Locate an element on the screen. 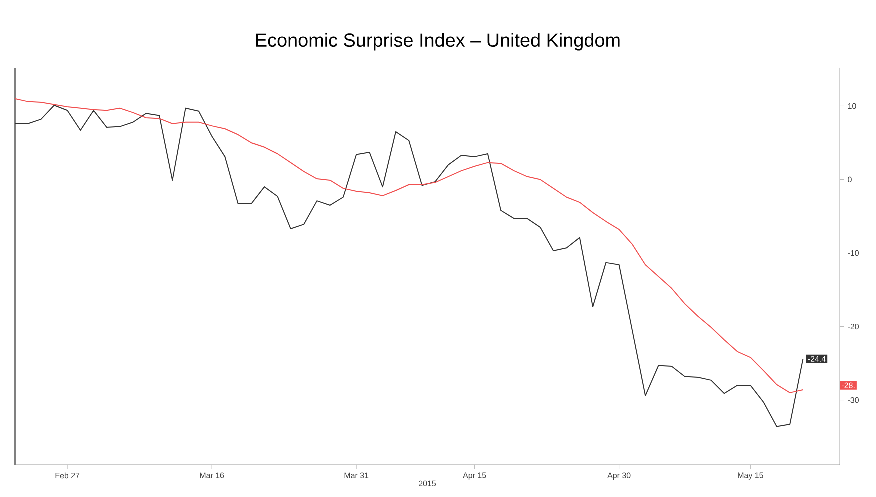 This screenshot has height=497, width=876. chart-title: Economic Surprise Index – United Kingdom is located at coordinates (438, 42).